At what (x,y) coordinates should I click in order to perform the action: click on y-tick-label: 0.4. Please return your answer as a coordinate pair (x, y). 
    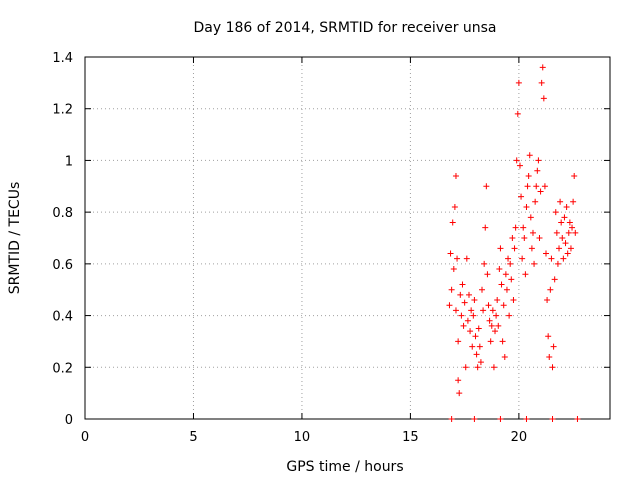
    Looking at the image, I should click on (62, 317).